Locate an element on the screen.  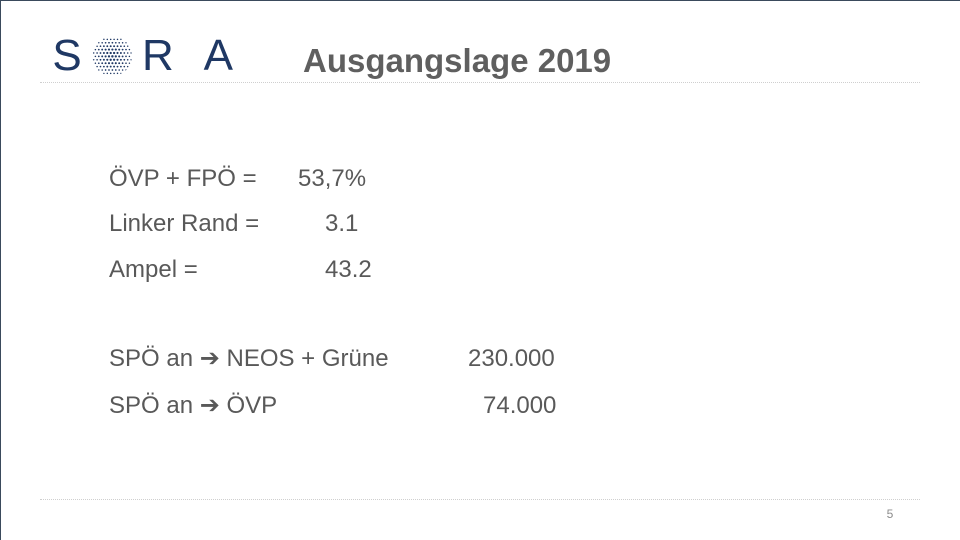
logo-letter-s: S is located at coordinates (67, 55).